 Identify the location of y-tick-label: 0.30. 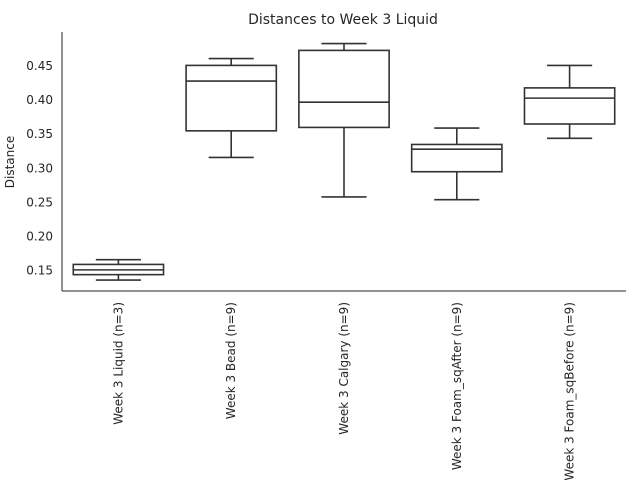
(39, 168).